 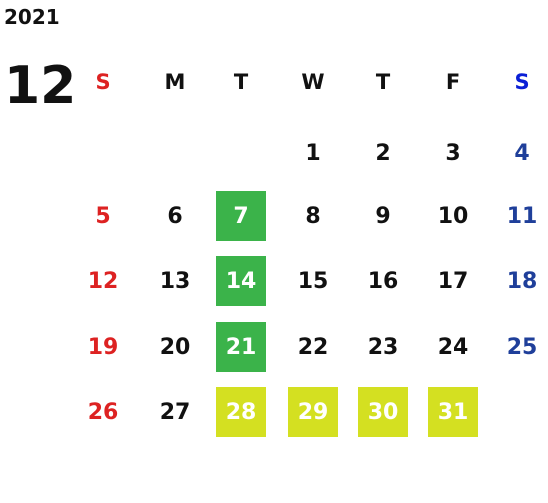 I want to click on day-cell-28: 28, so click(x=241, y=412).